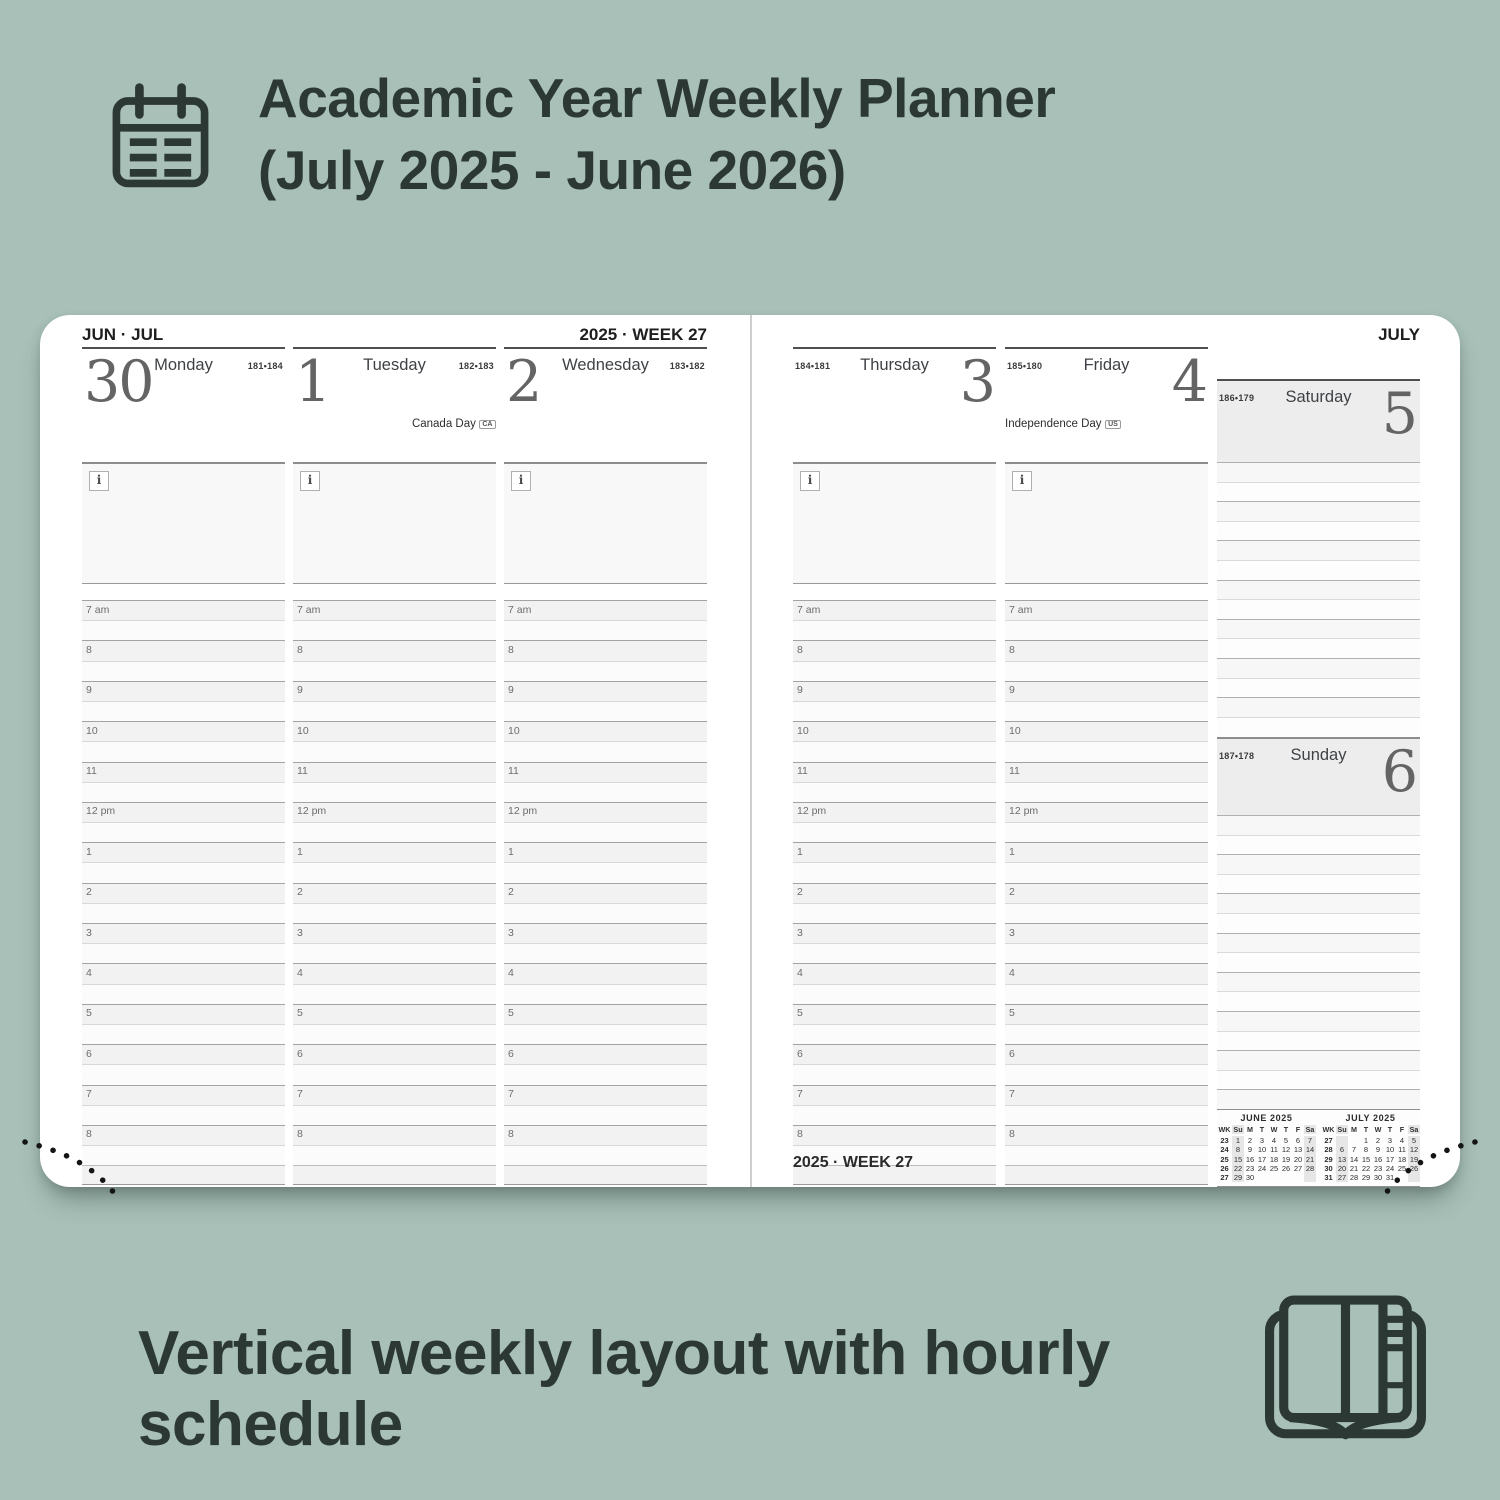  Describe the element at coordinates (183, 766) in the screenshot. I see `day-column-monday: 30 Monday 181•184 i 7 am 8 9 10 11 12 pm 1 2 3 4 5 6 7 8` at that location.